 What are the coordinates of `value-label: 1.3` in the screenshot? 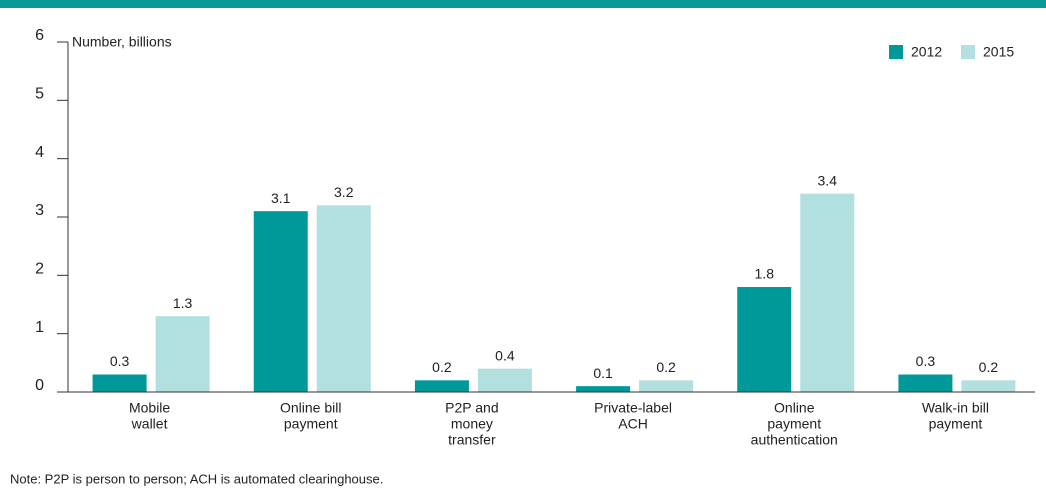 It's located at (183, 303).